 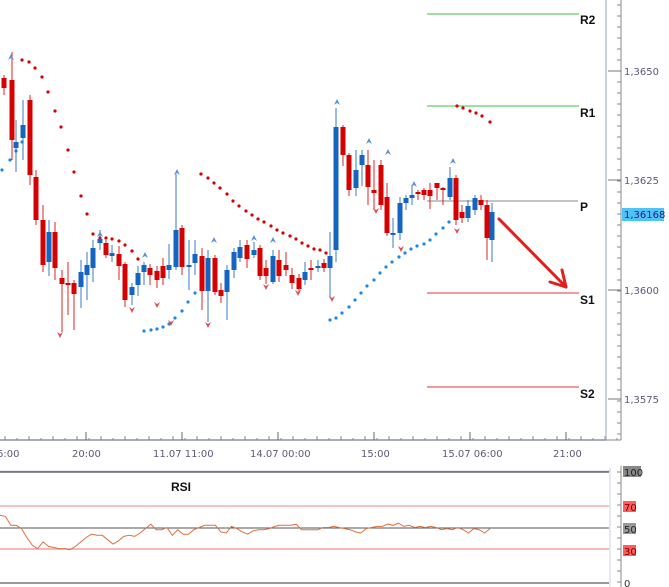 I want to click on rsi-tick-label: 70, so click(x=630, y=508).